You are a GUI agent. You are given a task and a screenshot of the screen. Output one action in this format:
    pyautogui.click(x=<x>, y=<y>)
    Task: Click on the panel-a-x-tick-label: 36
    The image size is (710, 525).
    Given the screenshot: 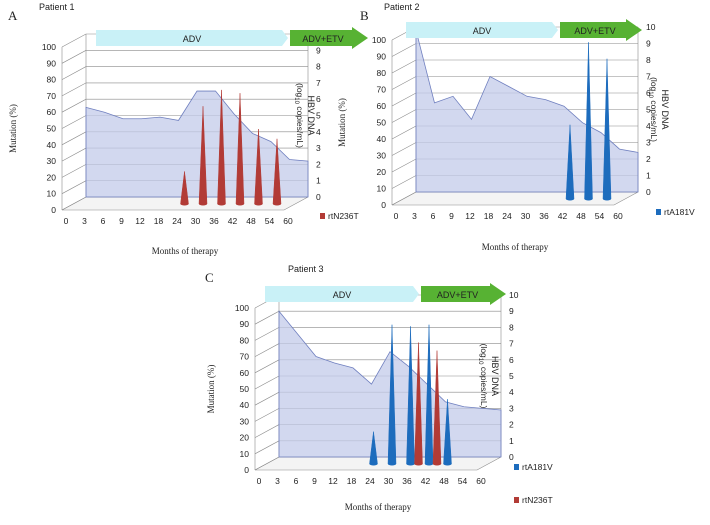 What is the action you would take?
    pyautogui.click(x=214, y=221)
    